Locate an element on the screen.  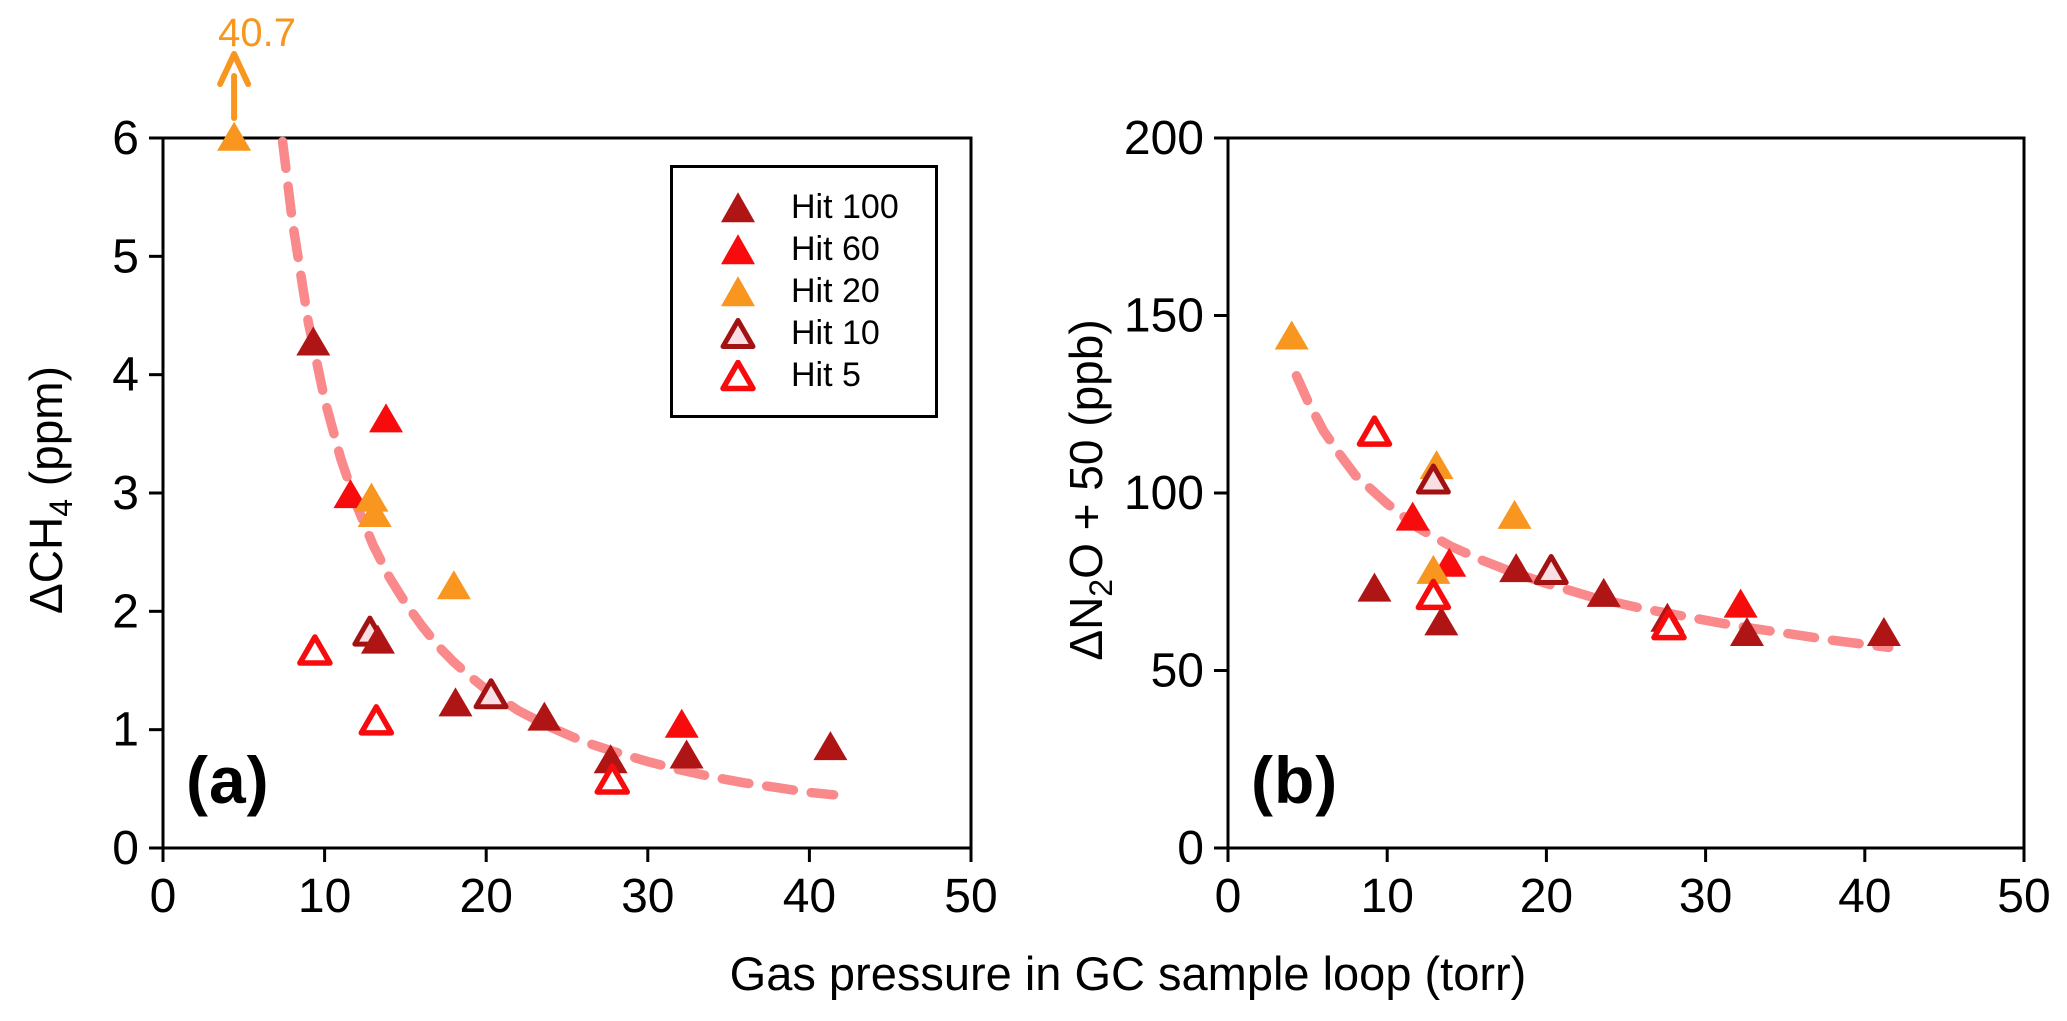
y-axis-title-a-subscript: 4 is located at coordinates (61, 507).